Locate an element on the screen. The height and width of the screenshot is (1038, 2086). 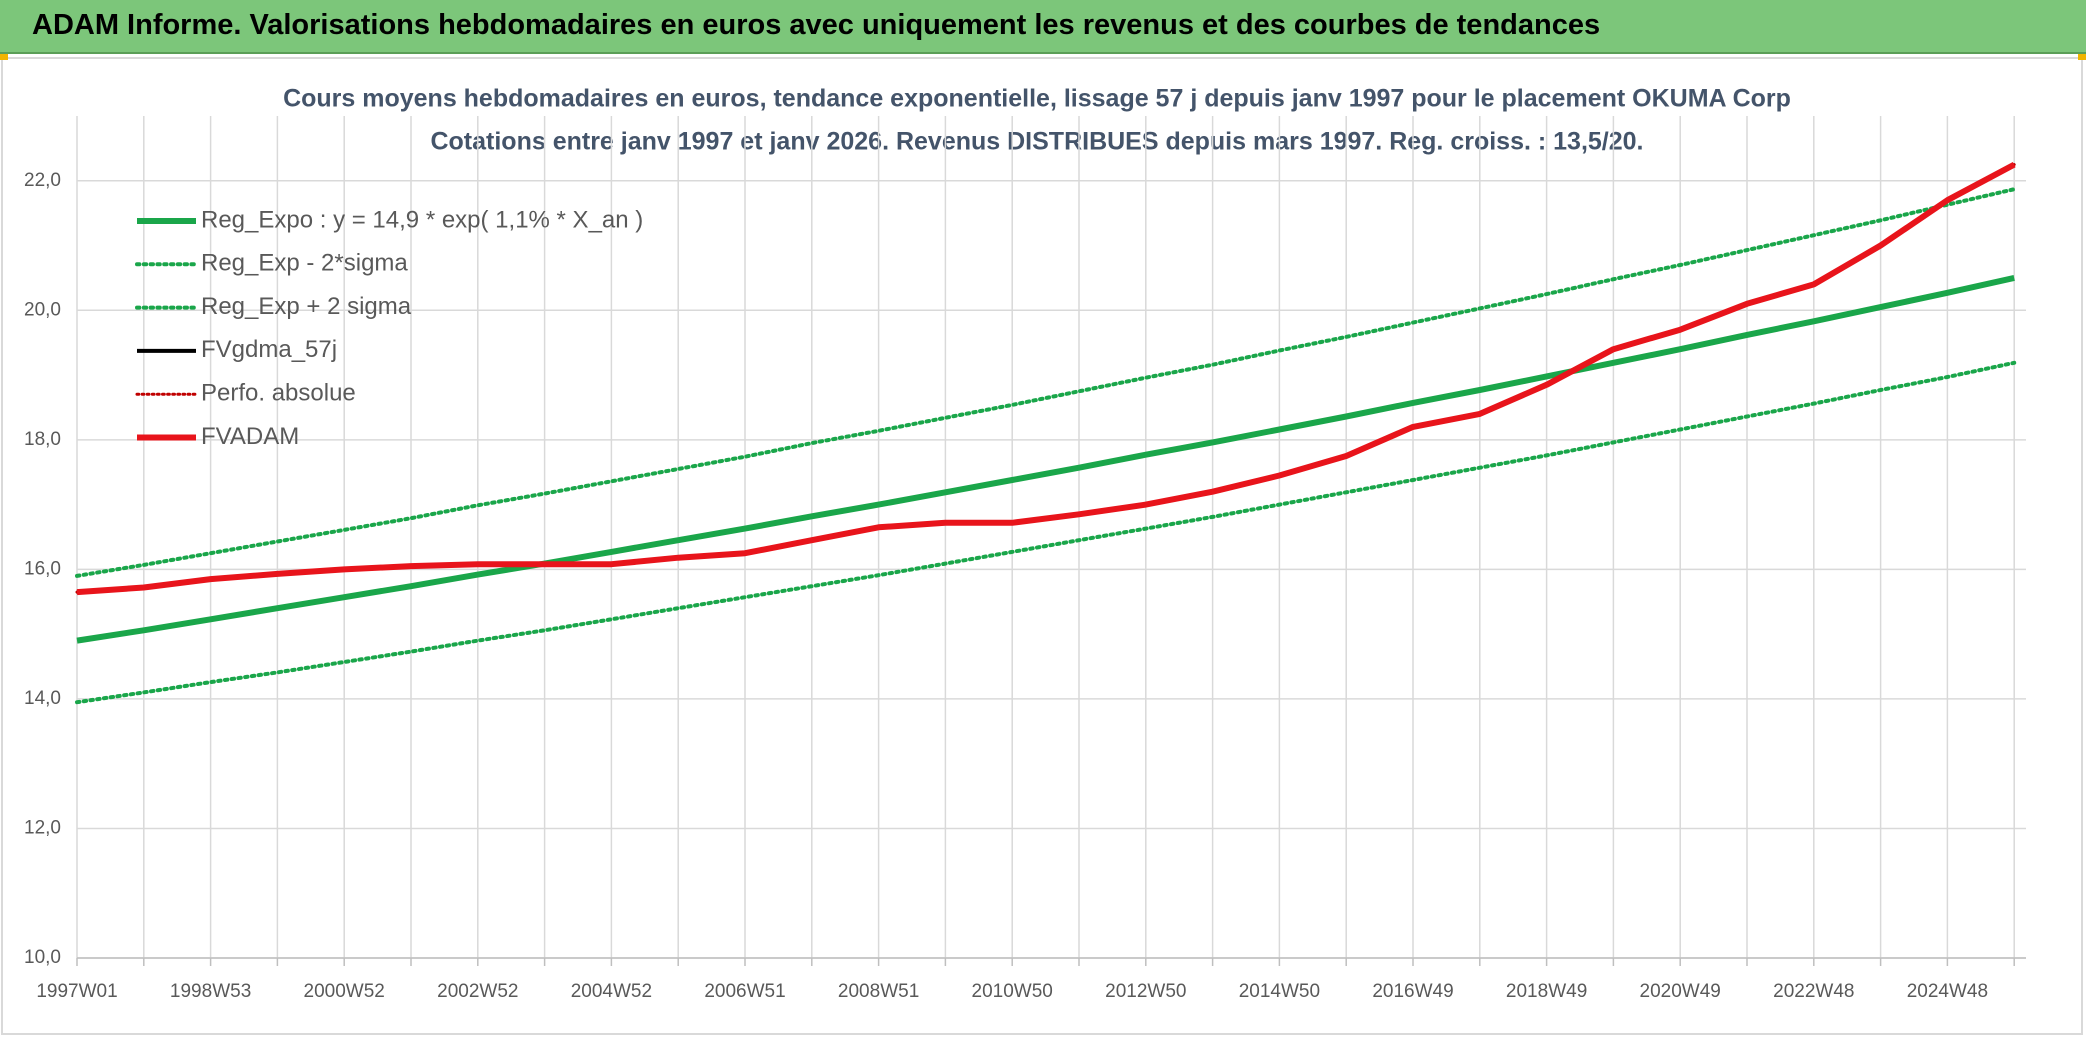
y-tick-label: 18,0 is located at coordinates (42, 439).